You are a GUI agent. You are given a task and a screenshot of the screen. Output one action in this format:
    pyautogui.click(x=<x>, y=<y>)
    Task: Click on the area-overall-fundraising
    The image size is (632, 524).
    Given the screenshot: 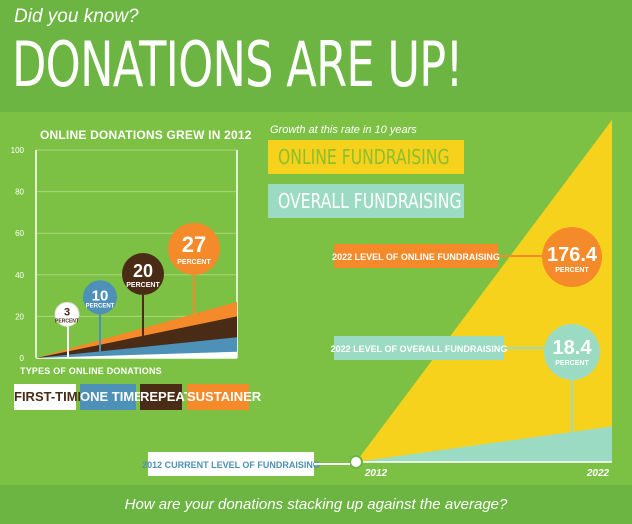 What is the action you would take?
    pyautogui.click(x=484, y=444)
    